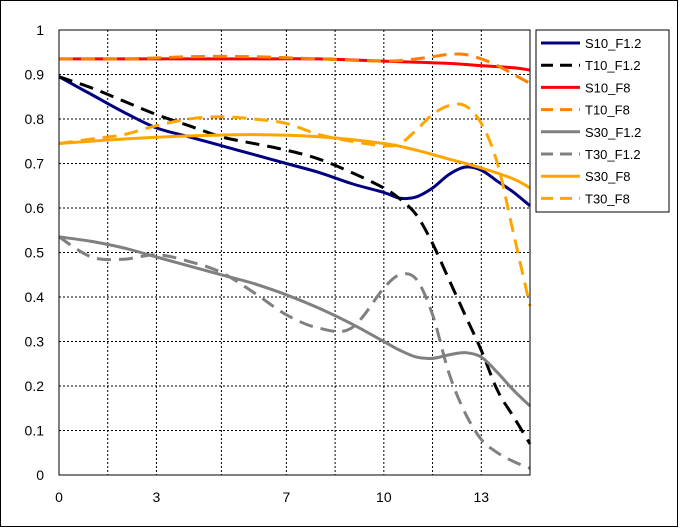 The width and height of the screenshot is (680, 529). I want to click on y-tick-label: 0, so click(40, 475).